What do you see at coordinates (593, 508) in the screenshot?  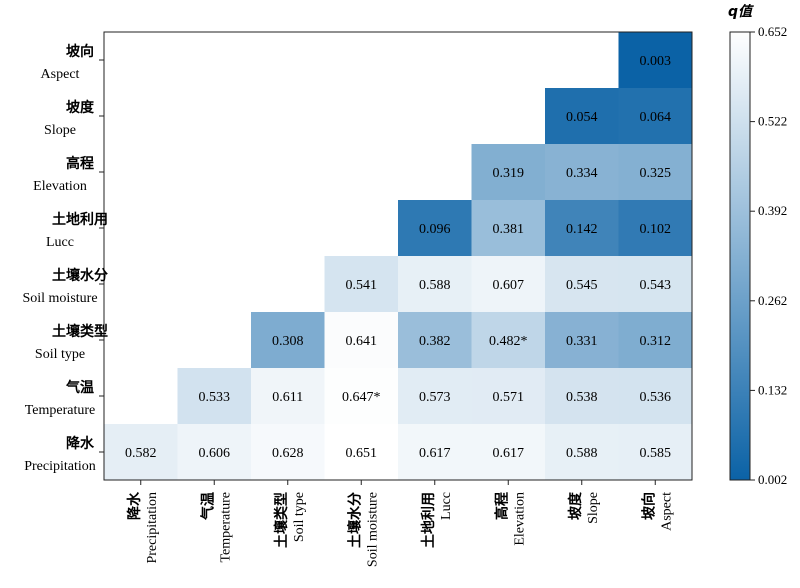 I see `x-tick-label-en: Slope` at bounding box center [593, 508].